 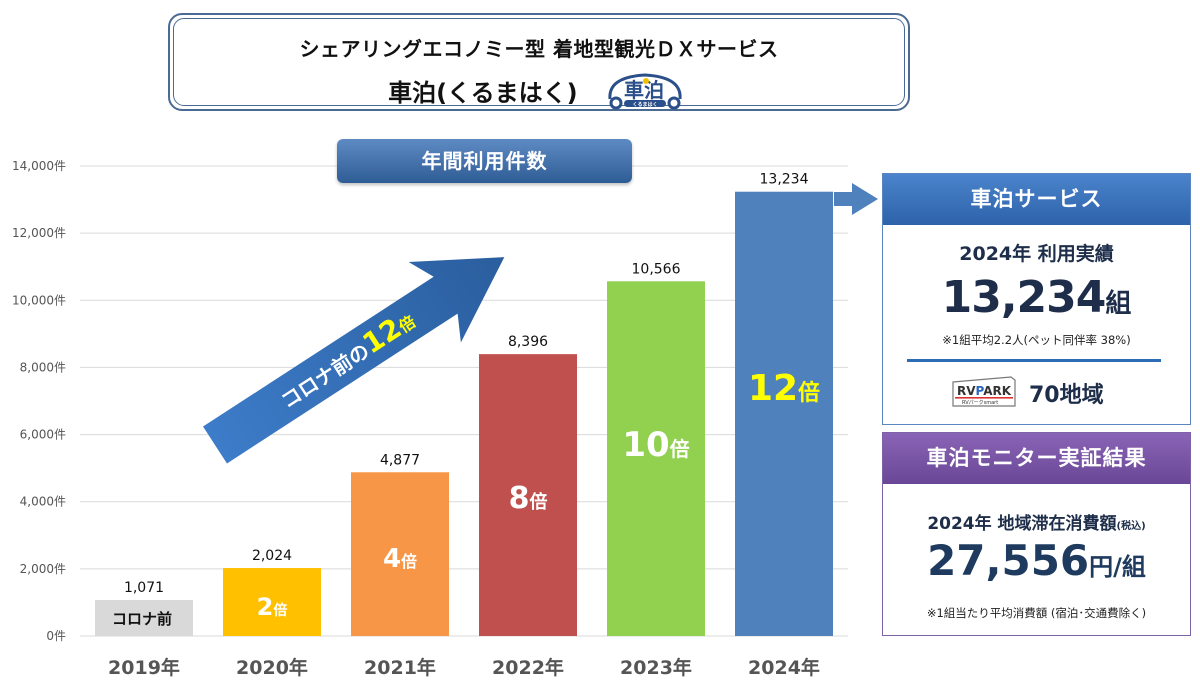 I want to click on y-tick-label: 8,000件, so click(x=43, y=367).